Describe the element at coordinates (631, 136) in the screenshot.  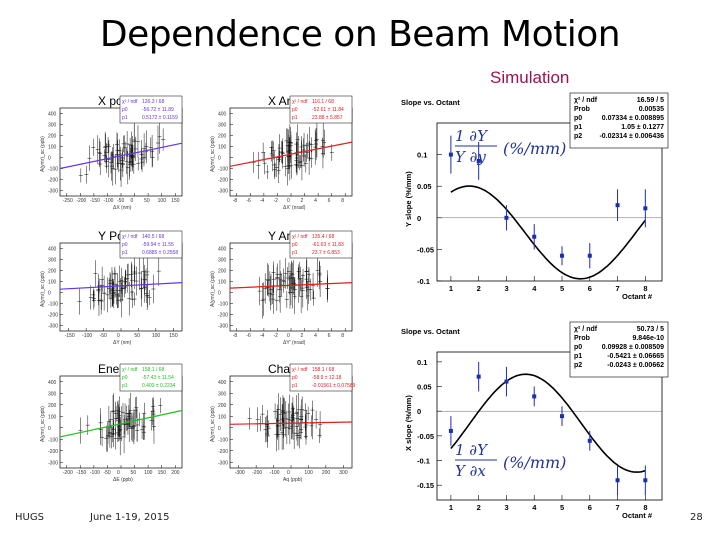
I see `stats-value: -0.02314 ± 0.006436` at that location.